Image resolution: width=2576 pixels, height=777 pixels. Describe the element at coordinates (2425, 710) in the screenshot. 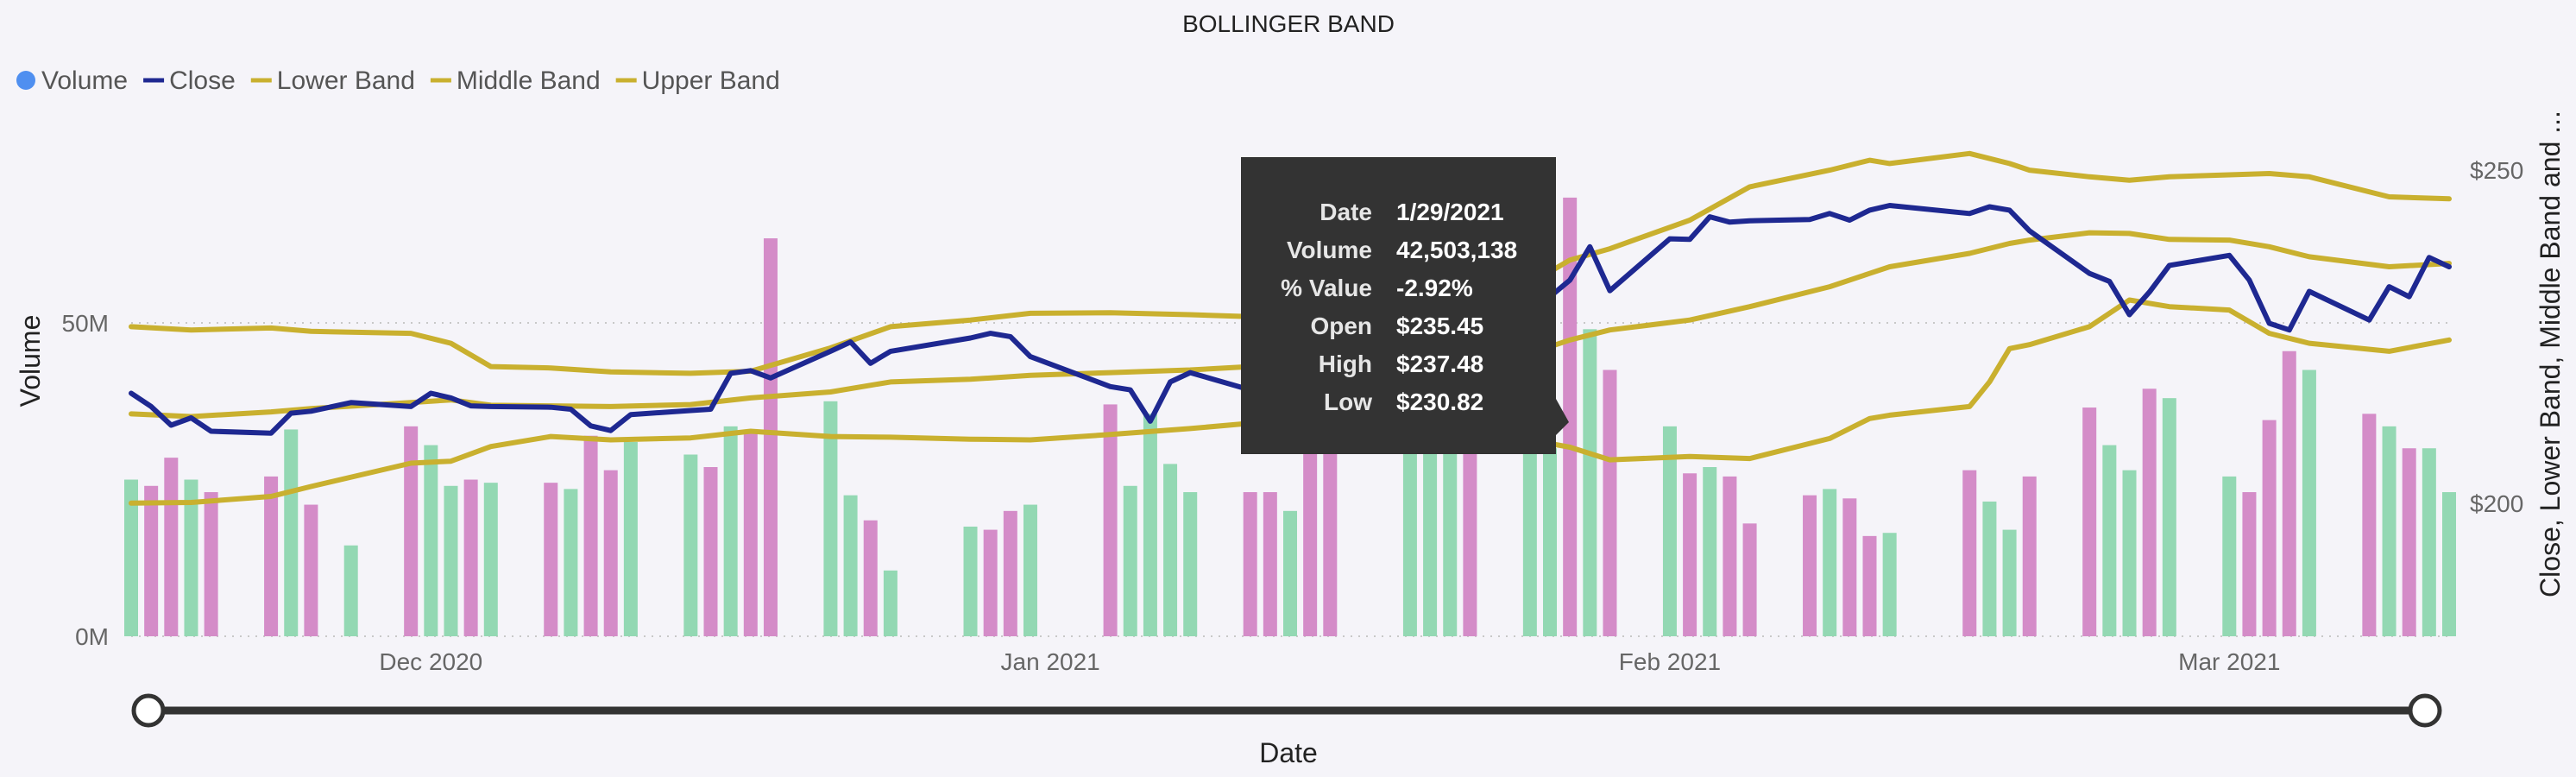

I see `slider-end-handle` at that location.